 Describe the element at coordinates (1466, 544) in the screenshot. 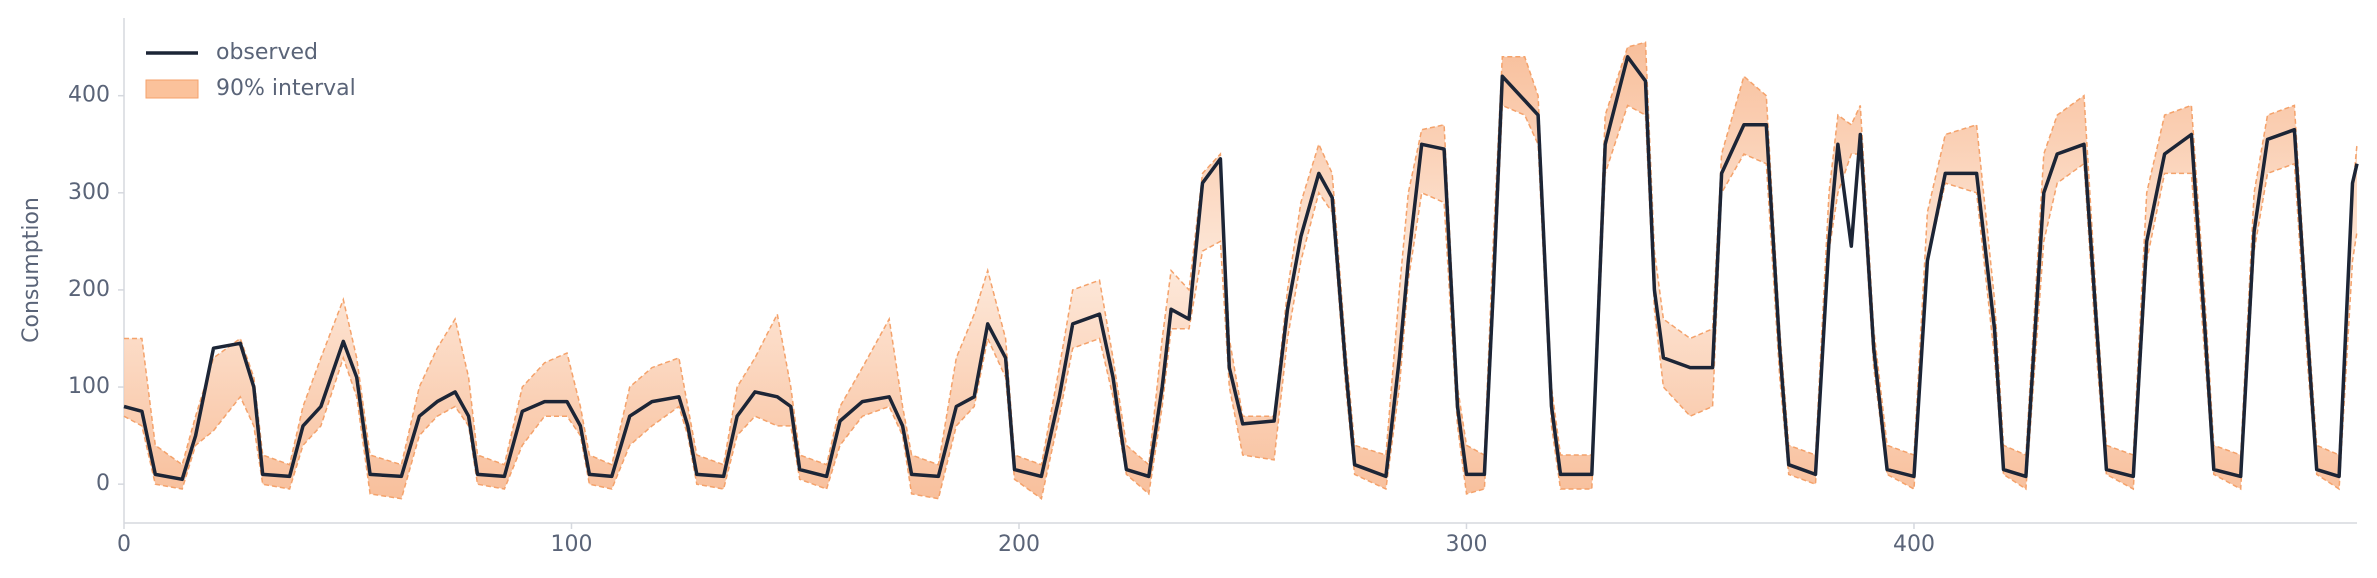

I see `x-tick-label: 300` at that location.